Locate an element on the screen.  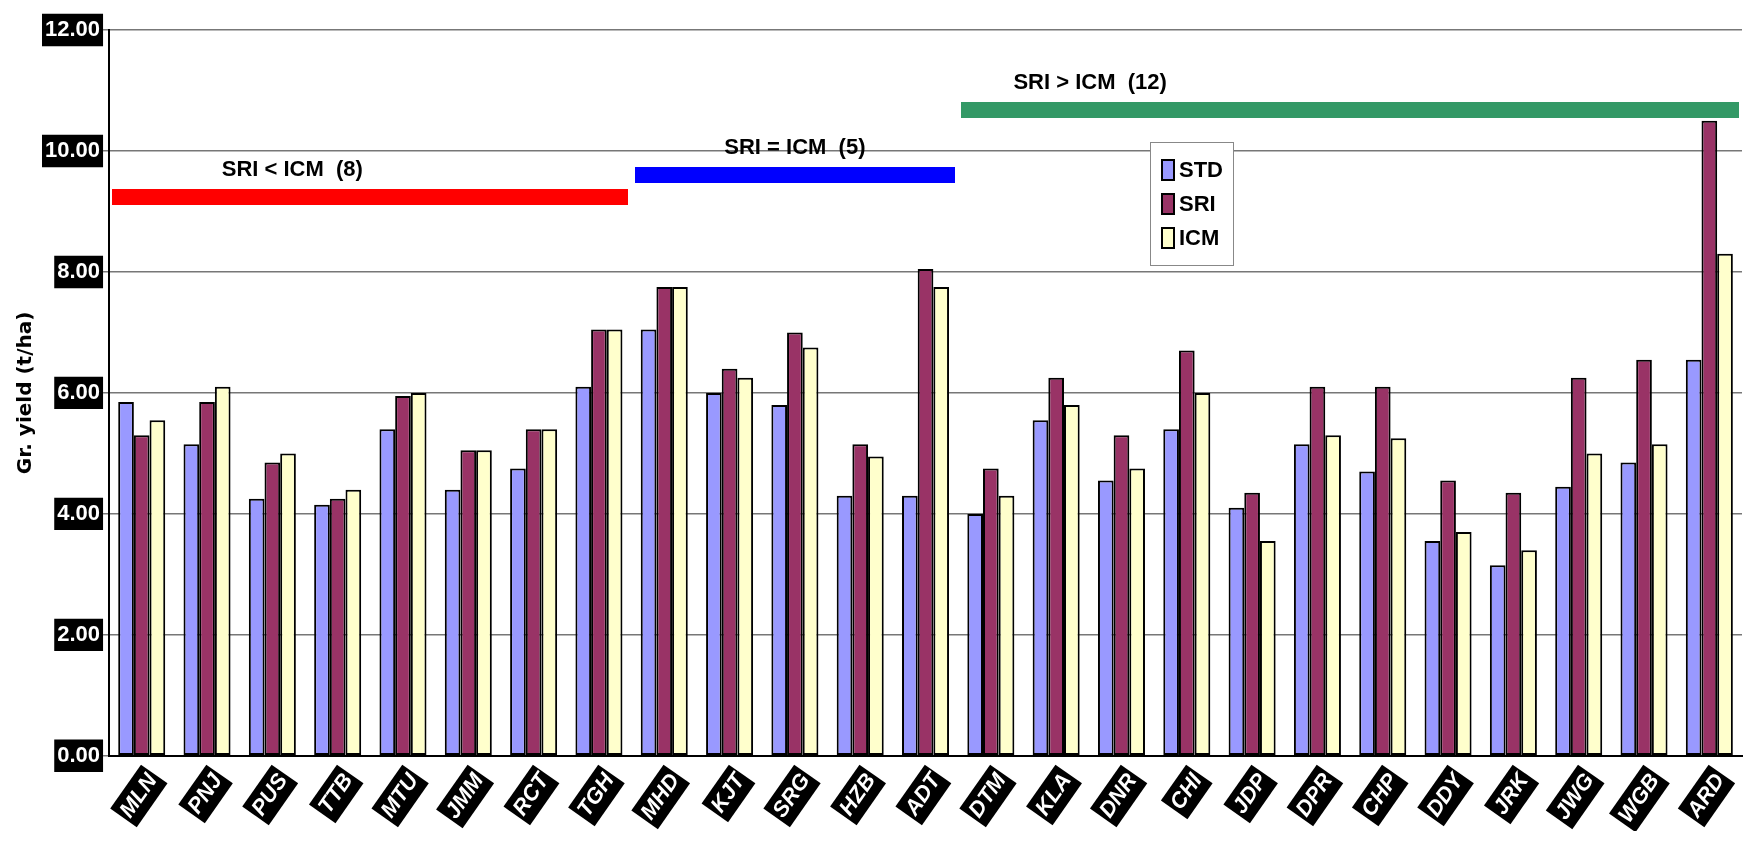
y-tick-label: 8.00 is located at coordinates (79, 270).